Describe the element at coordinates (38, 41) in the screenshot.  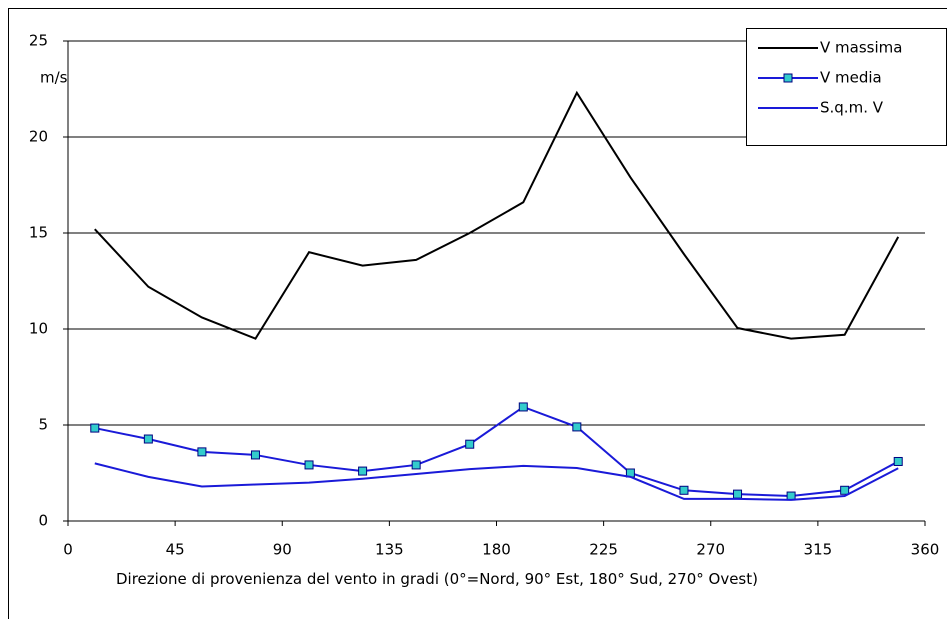
I see `y-tick-label: 25` at that location.